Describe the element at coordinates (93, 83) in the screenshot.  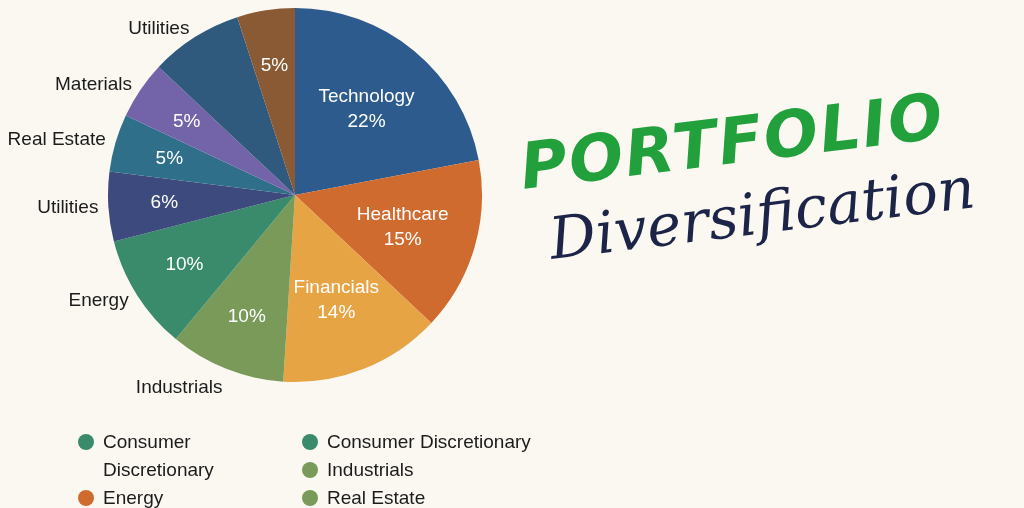
I see `slice-label: Materials` at that location.